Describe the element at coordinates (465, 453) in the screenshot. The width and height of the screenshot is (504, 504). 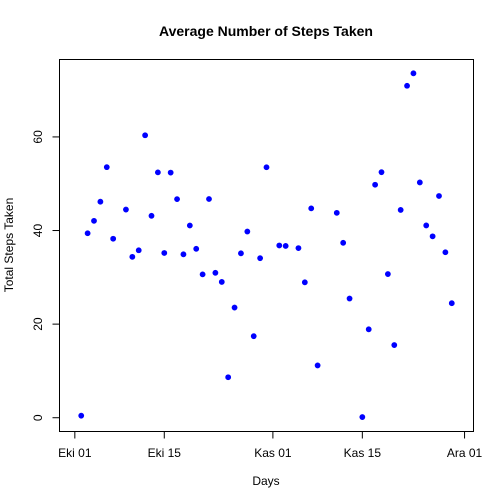
I see `x-tick-label: Ara 01` at that location.